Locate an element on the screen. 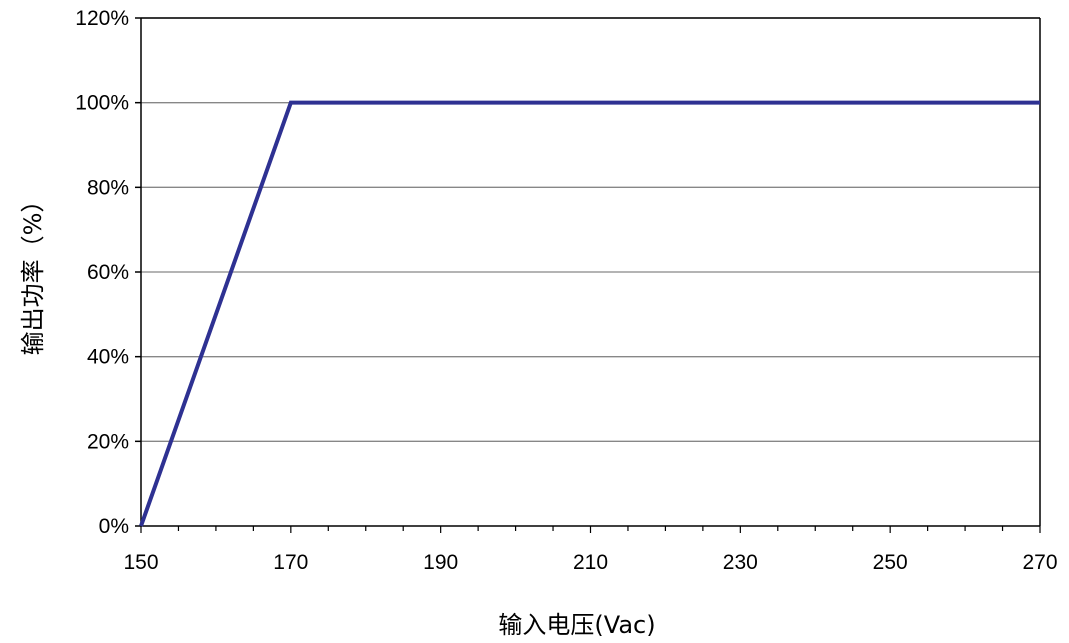  x-tick-label-170: 170 is located at coordinates (290, 562).